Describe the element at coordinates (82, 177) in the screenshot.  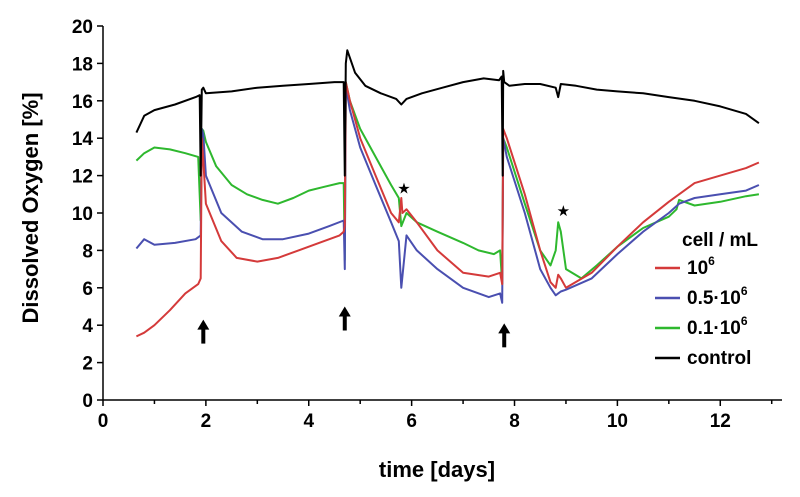
I see `y-tick-label: 12` at that location.